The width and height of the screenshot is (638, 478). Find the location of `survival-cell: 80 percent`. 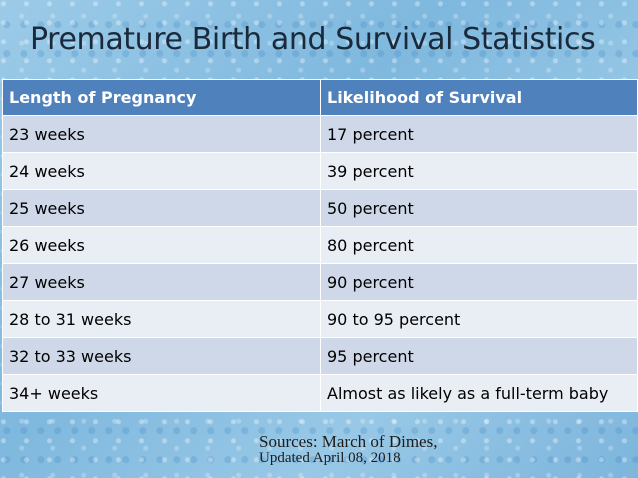

survival-cell: 80 percent is located at coordinates (479, 245).